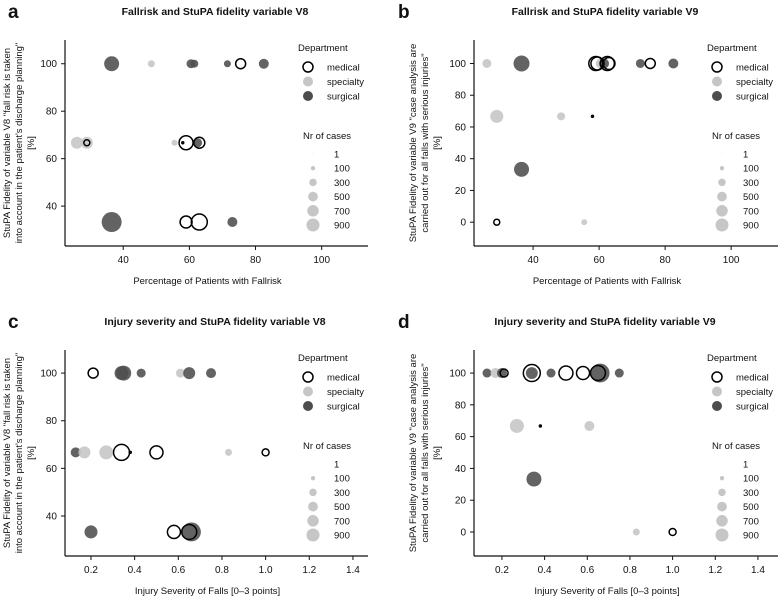  I want to click on chart-title: Fallrisk and StuPA fidelity variable V8, so click(215, 12).